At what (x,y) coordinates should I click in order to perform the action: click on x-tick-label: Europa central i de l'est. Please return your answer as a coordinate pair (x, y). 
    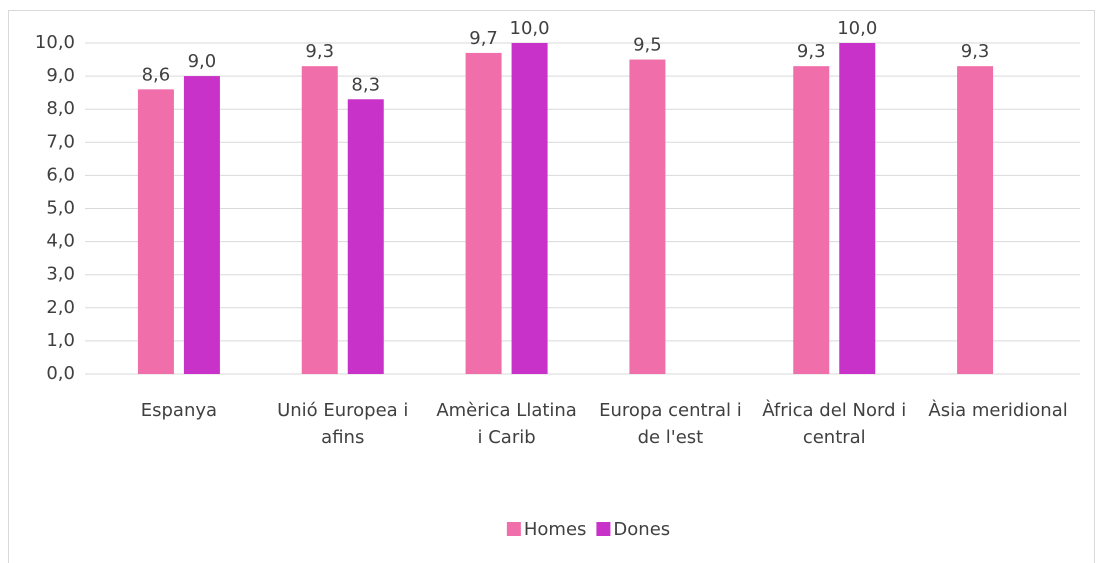
    Looking at the image, I should click on (670, 424).